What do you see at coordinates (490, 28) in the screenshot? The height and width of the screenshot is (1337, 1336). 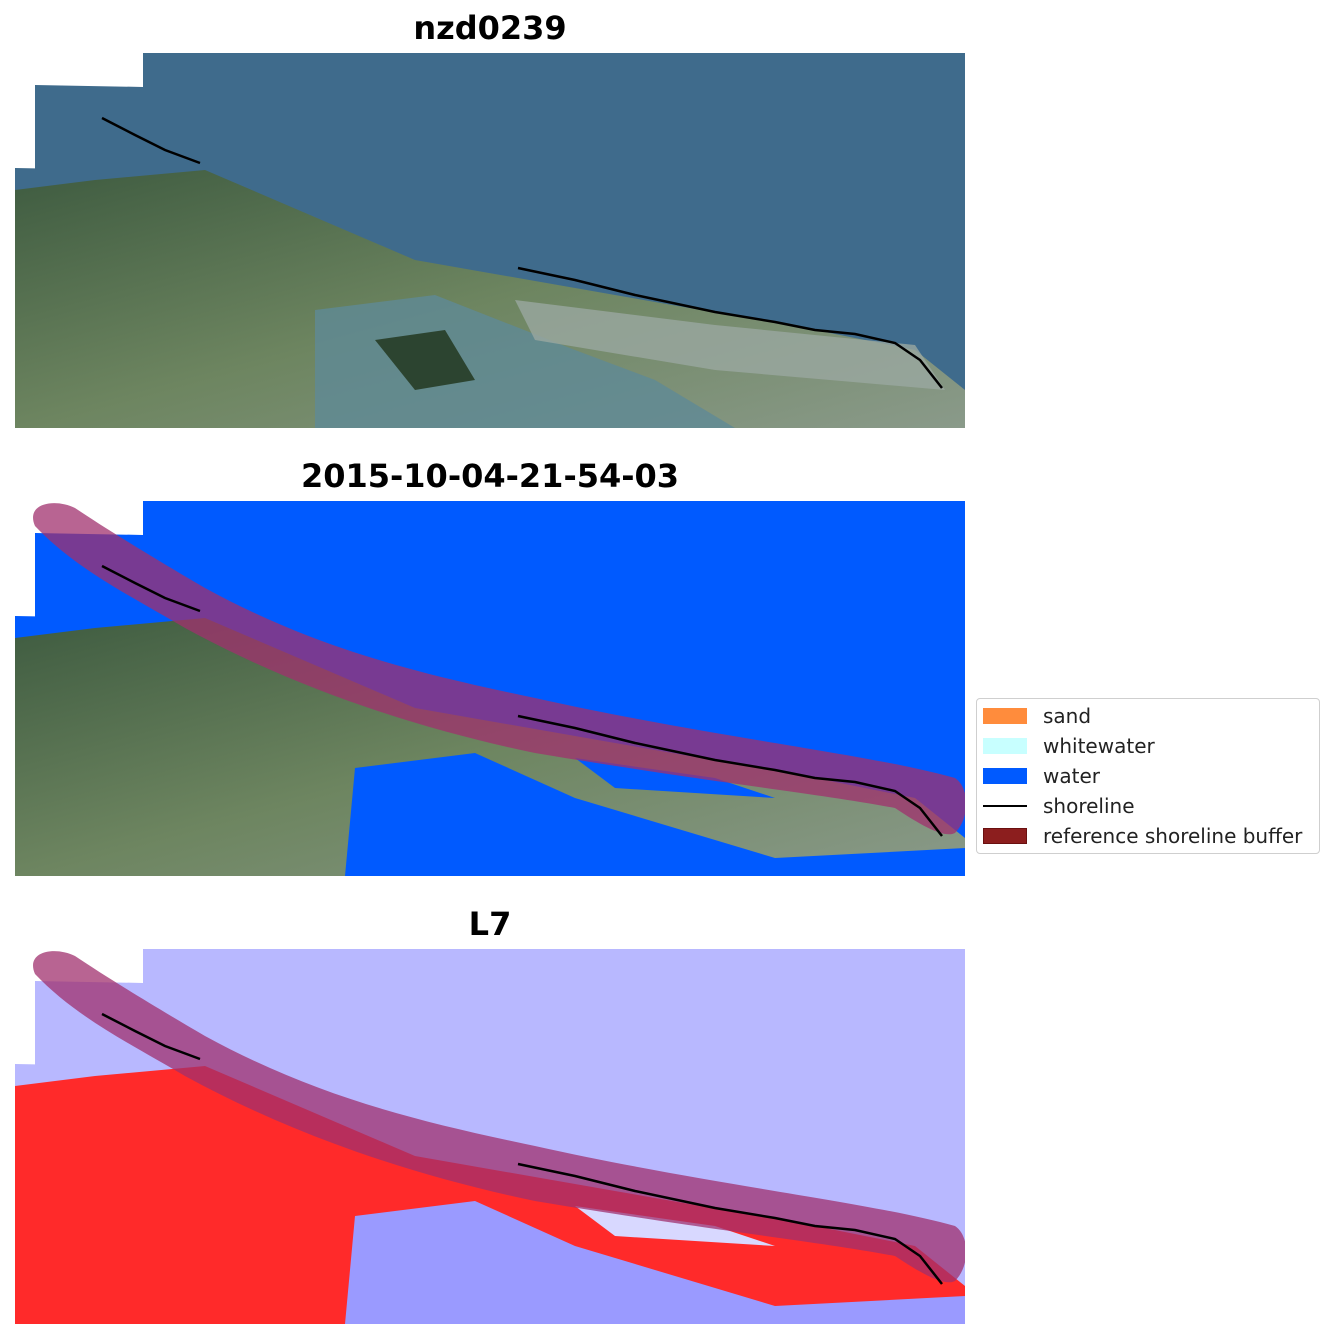 I see `panel-title-rgb: nzd0239` at bounding box center [490, 28].